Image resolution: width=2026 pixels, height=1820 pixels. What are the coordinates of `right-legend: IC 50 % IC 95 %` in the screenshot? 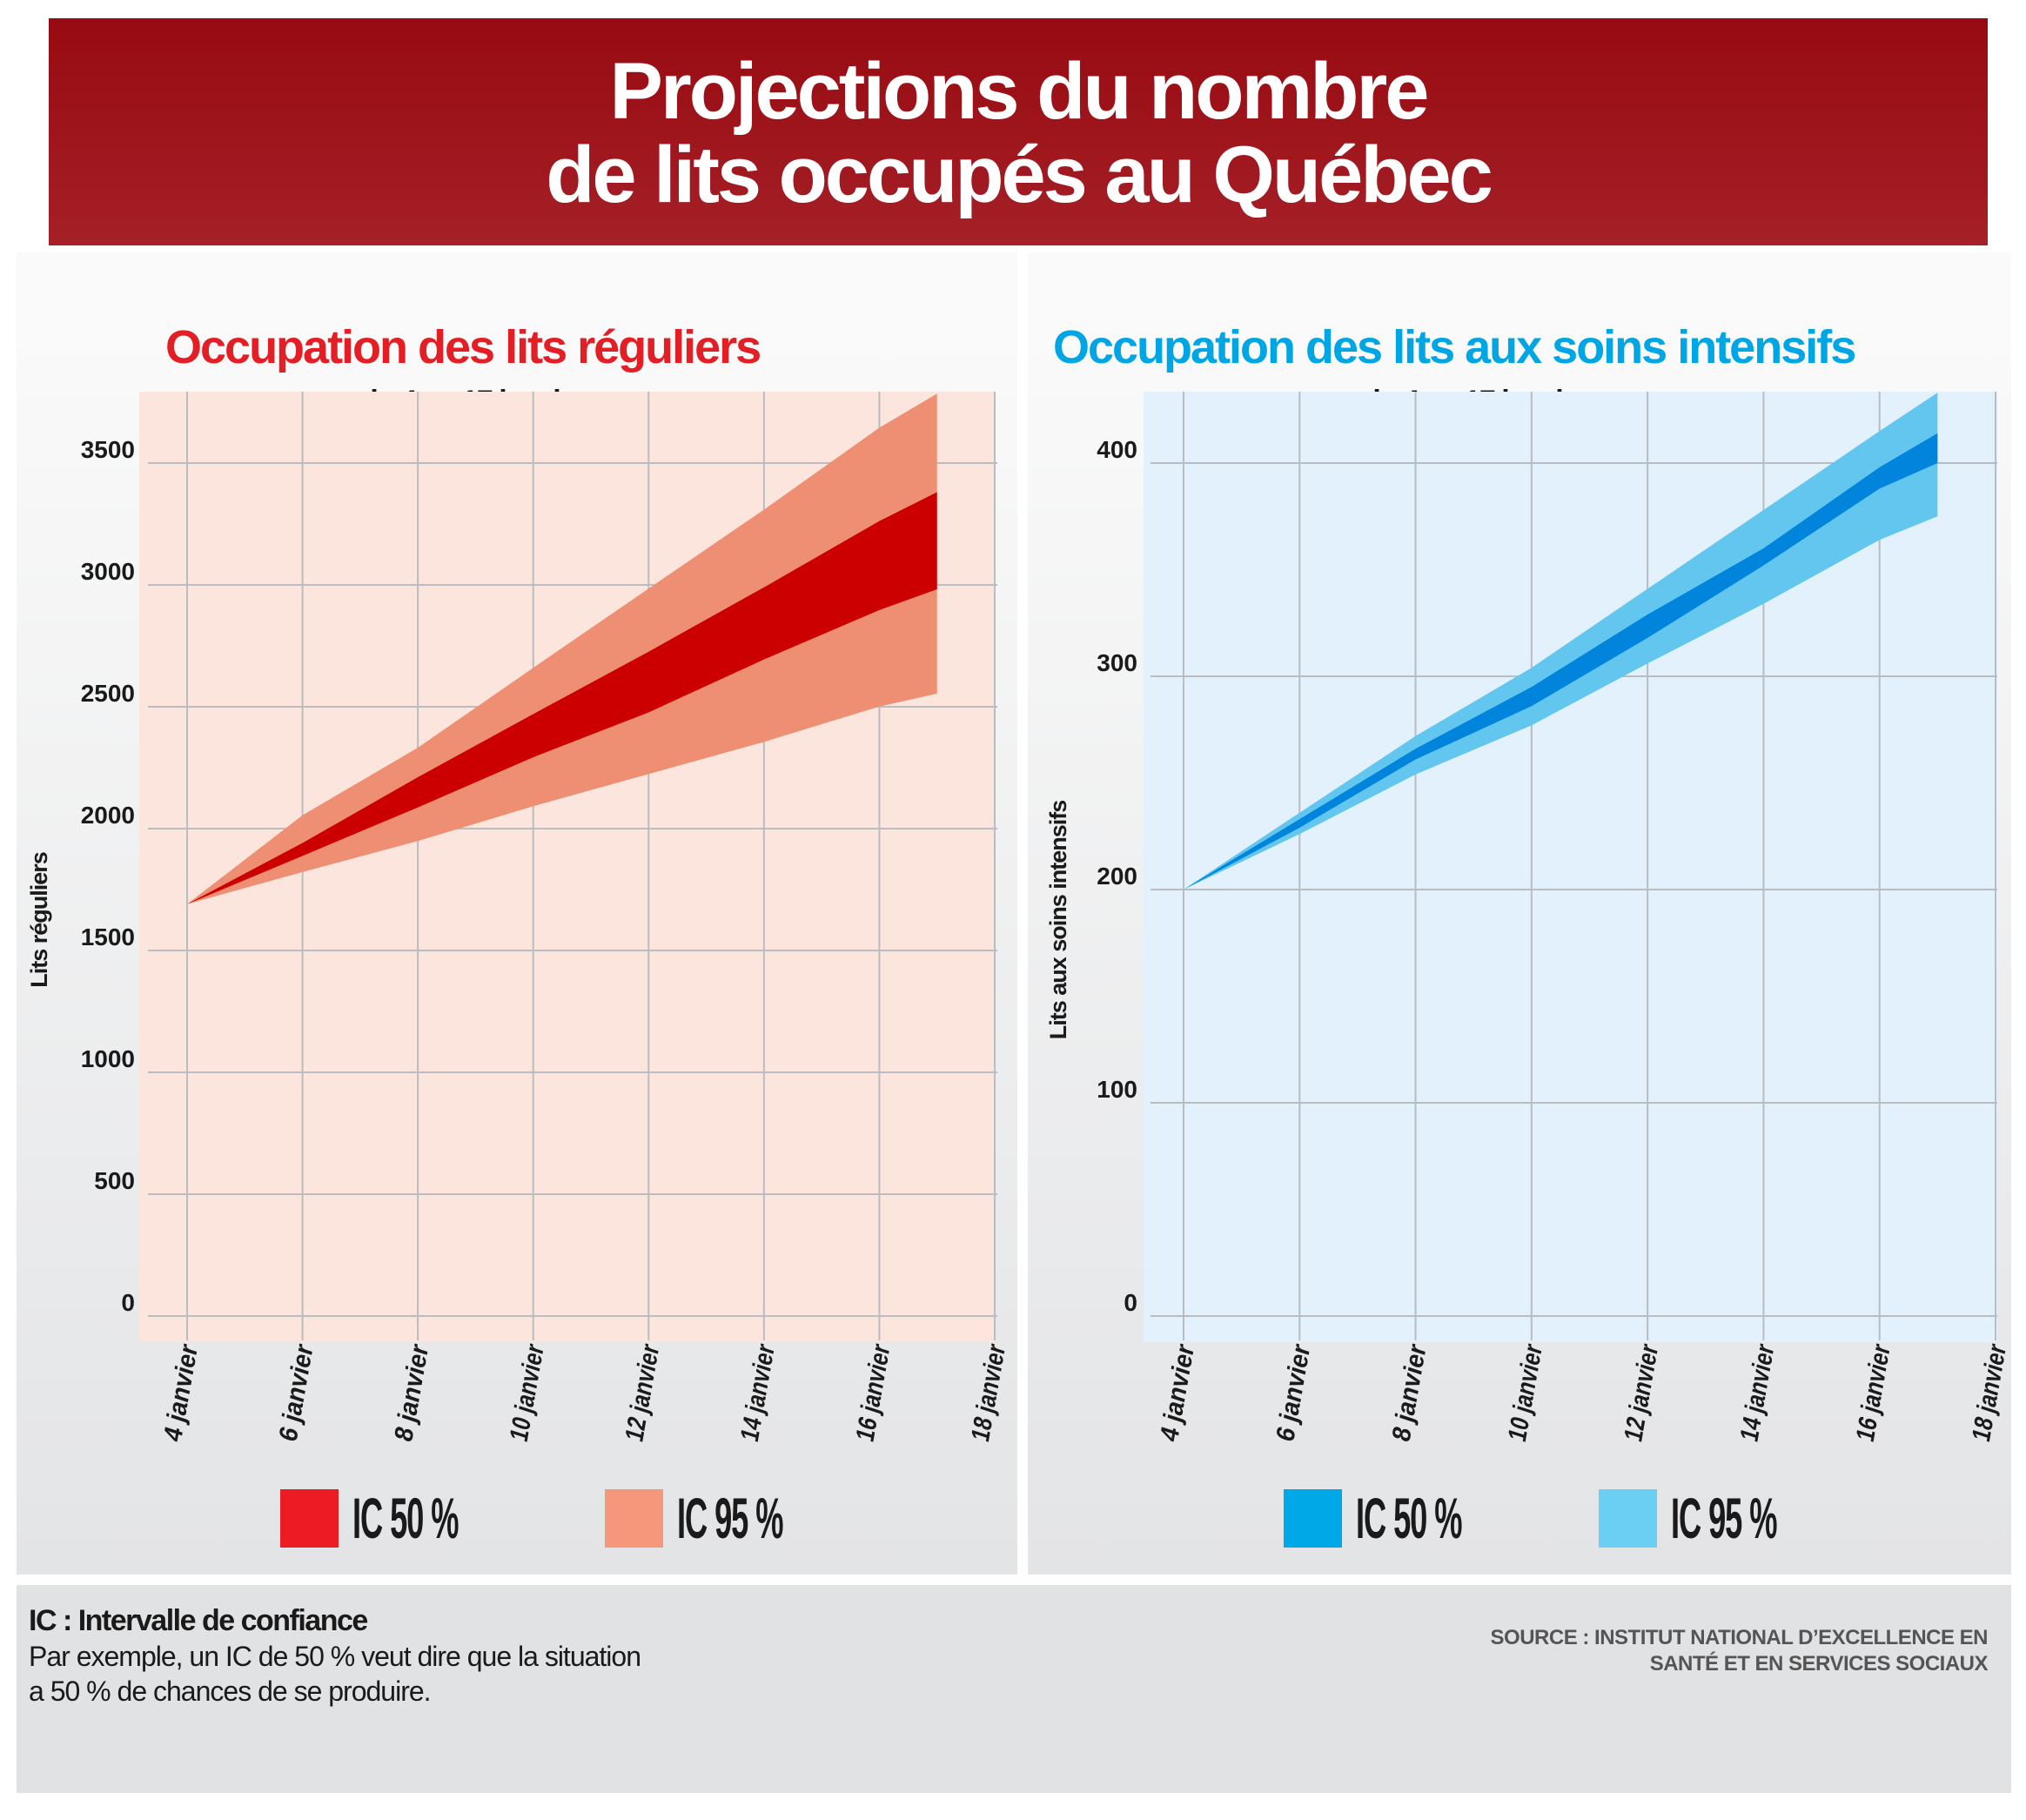 It's located at (1573, 1518).